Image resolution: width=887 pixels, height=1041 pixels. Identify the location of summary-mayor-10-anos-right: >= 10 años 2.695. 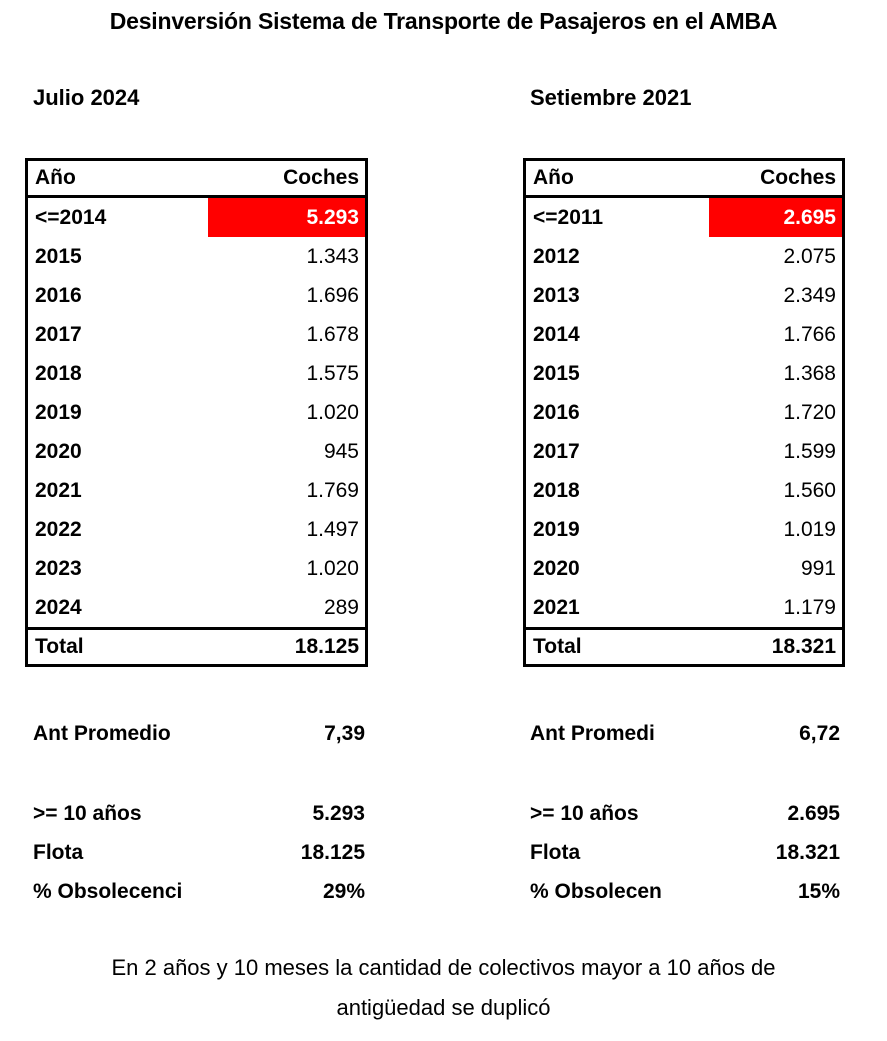
(685, 814).